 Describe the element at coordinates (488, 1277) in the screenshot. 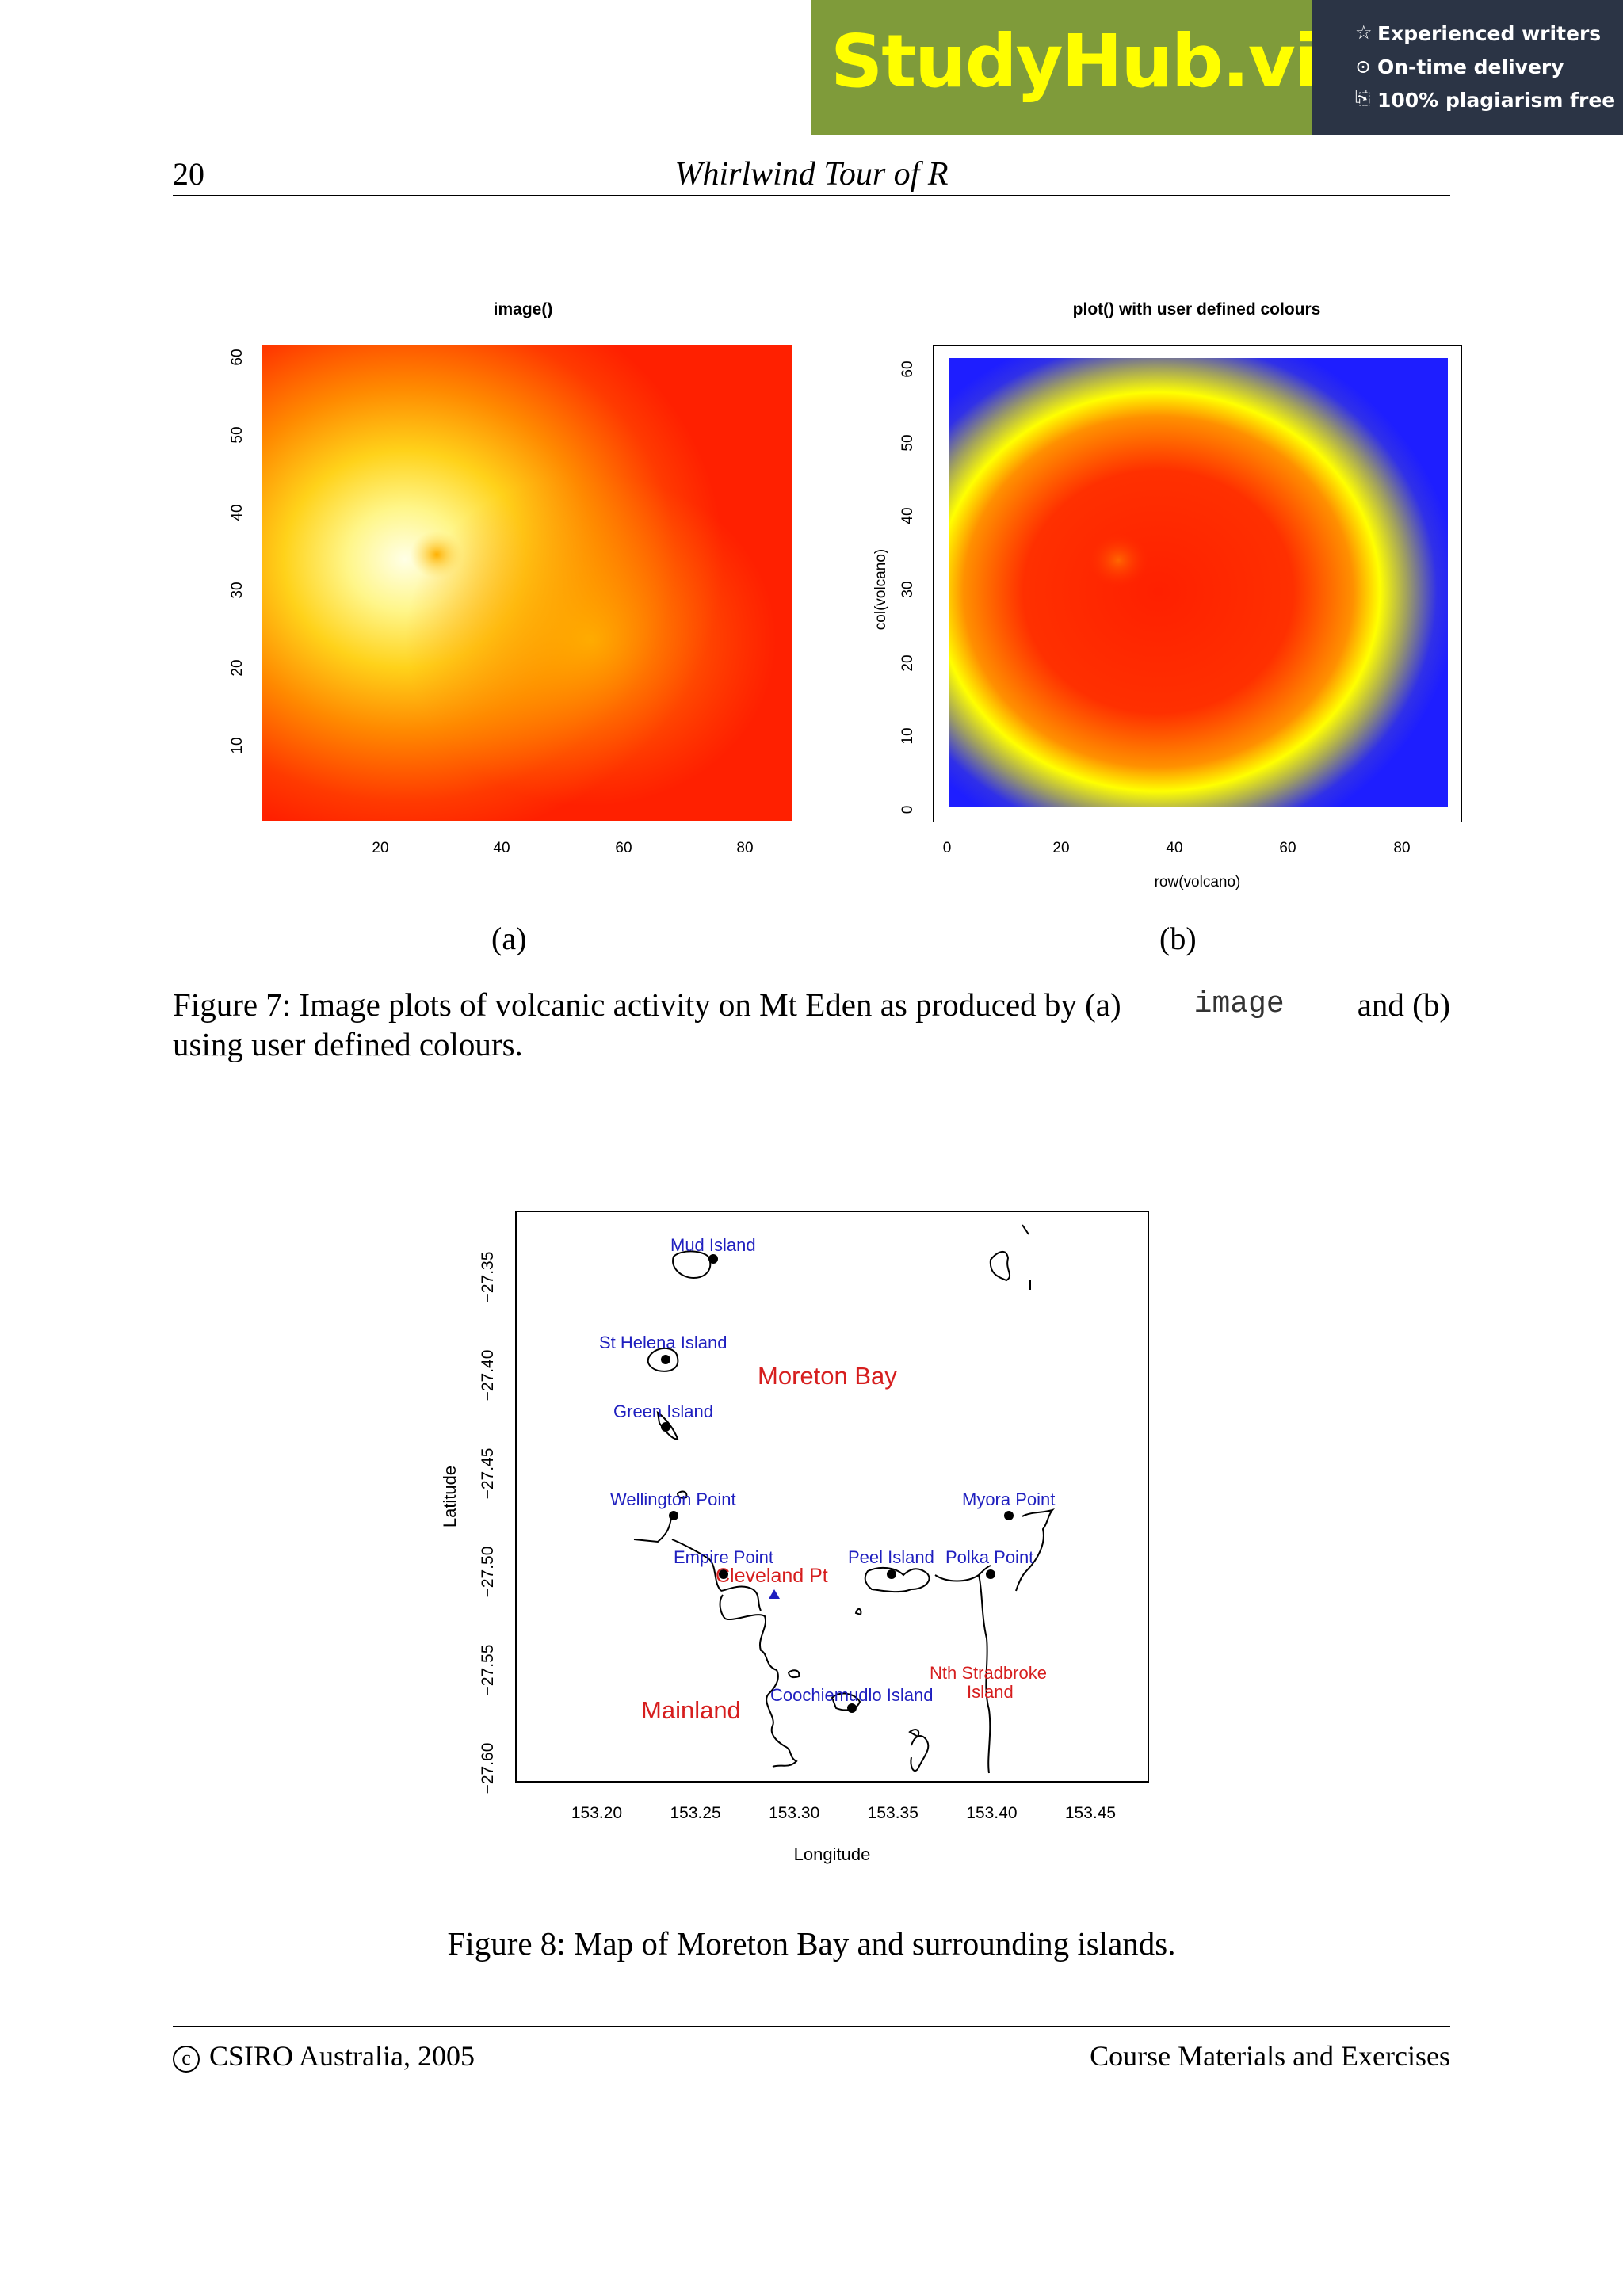

I see `map-ytick: −27.35` at that location.